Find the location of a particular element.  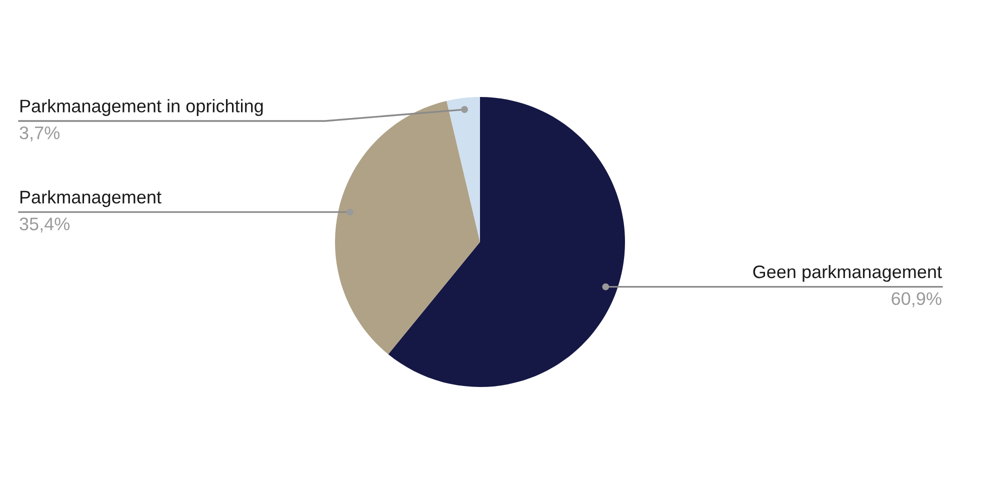

slice-label: Geen parkmanagement is located at coordinates (847, 273).